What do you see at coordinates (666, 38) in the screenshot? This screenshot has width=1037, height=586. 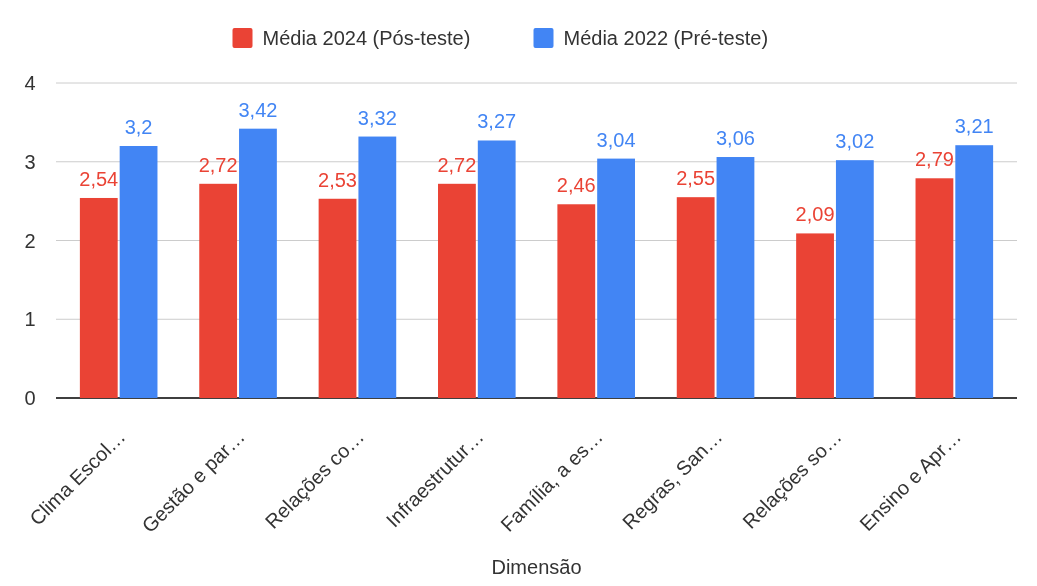 I see `legend-label: Média 2022 (Pré-teste)` at bounding box center [666, 38].